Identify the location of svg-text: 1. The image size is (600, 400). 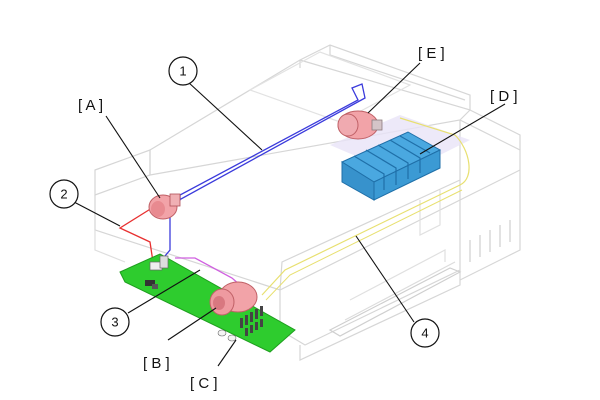
(182, 71).